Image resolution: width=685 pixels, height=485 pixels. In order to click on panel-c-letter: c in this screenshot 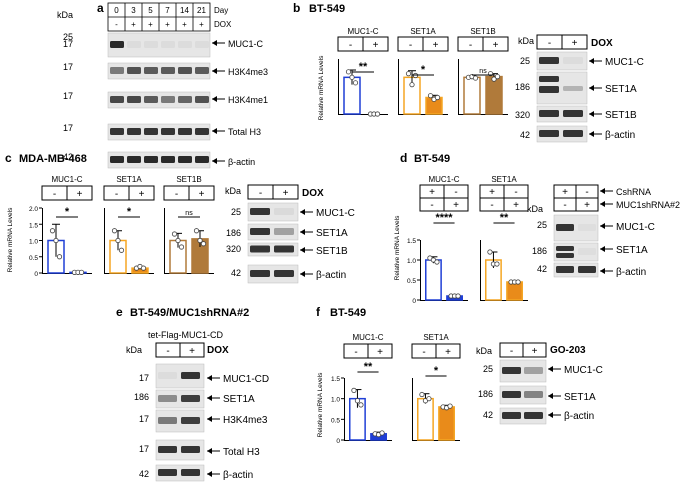, I will do `click(8, 158)`.